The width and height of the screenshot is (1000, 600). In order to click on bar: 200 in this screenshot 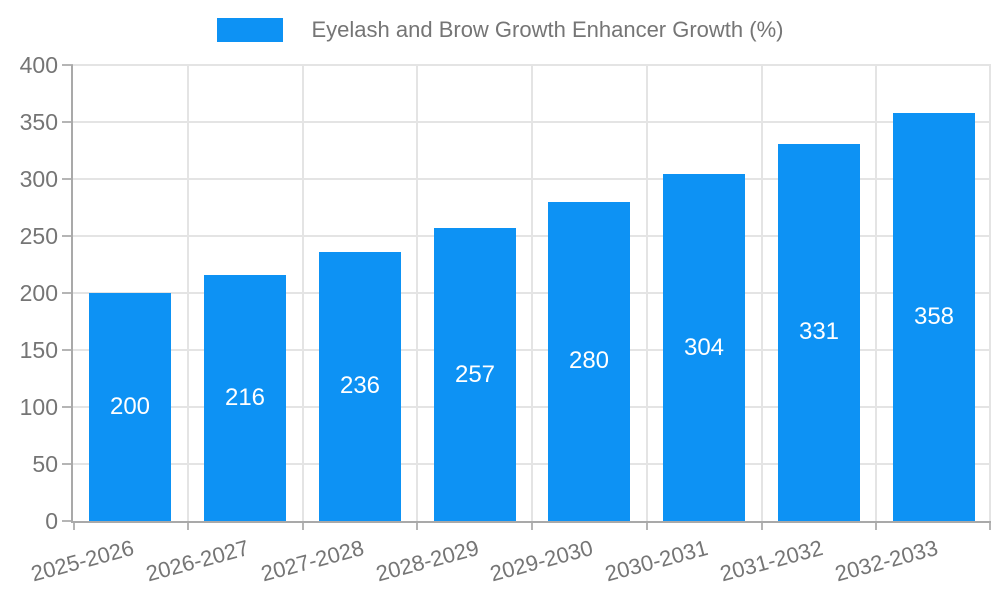, I will do `click(130, 407)`.